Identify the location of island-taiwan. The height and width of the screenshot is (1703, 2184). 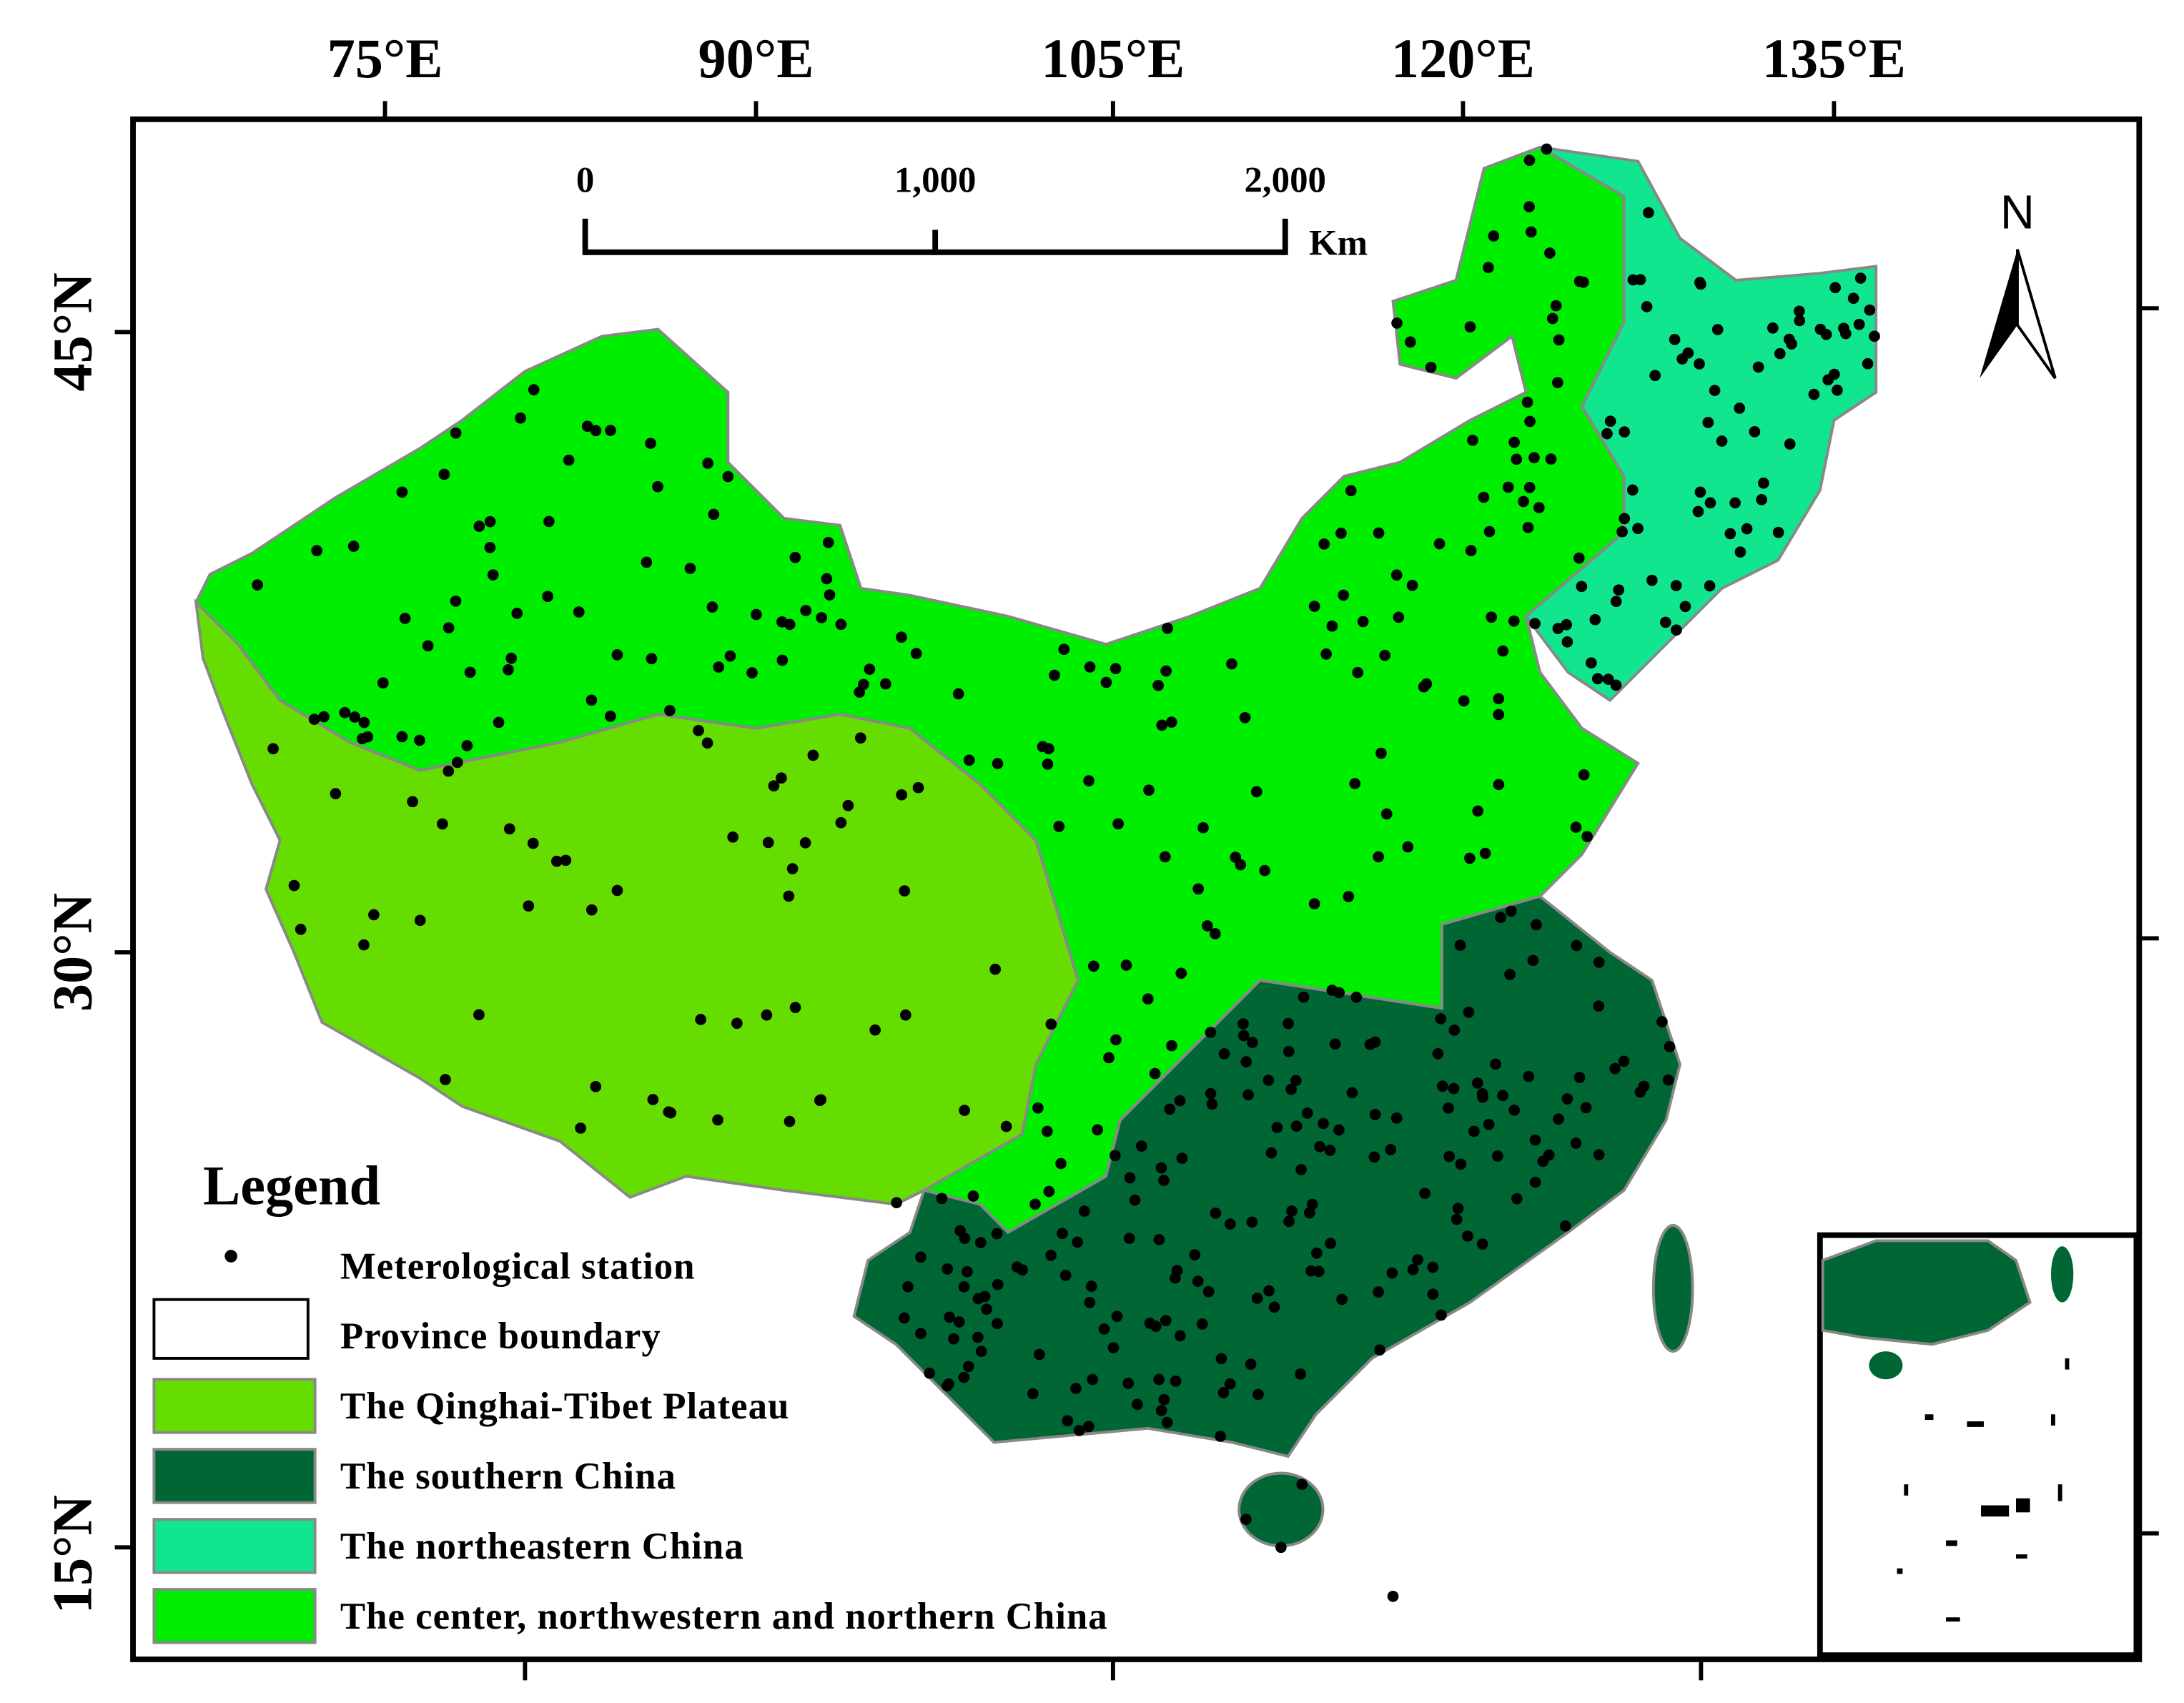
(1672, 1288).